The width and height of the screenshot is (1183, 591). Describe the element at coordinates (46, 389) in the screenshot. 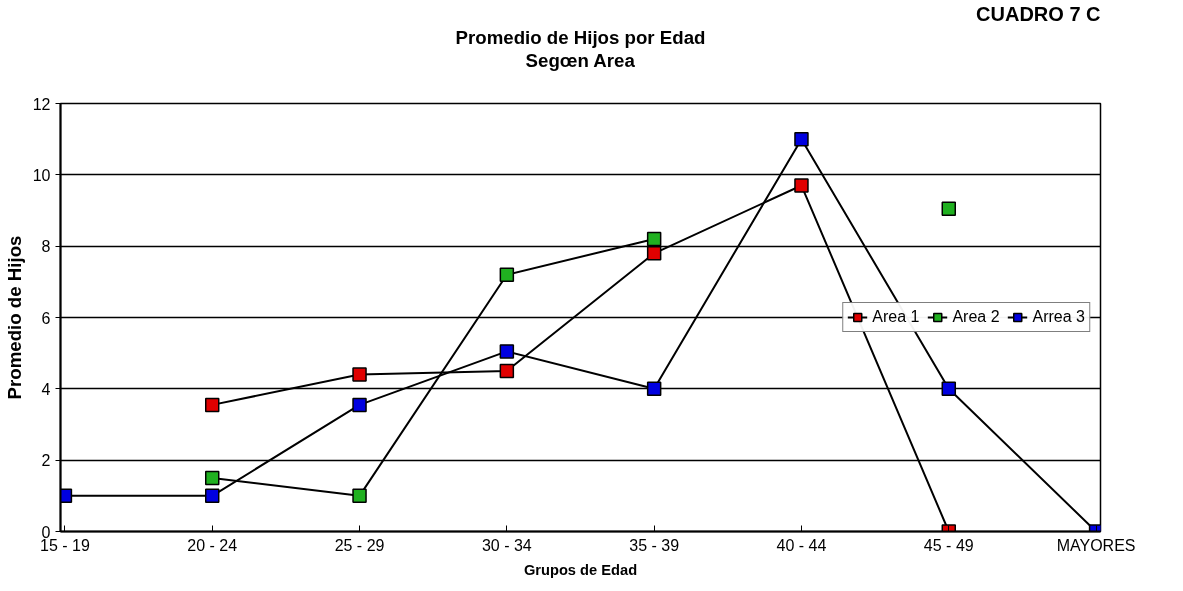

I see `y-tick-label: 4` at that location.